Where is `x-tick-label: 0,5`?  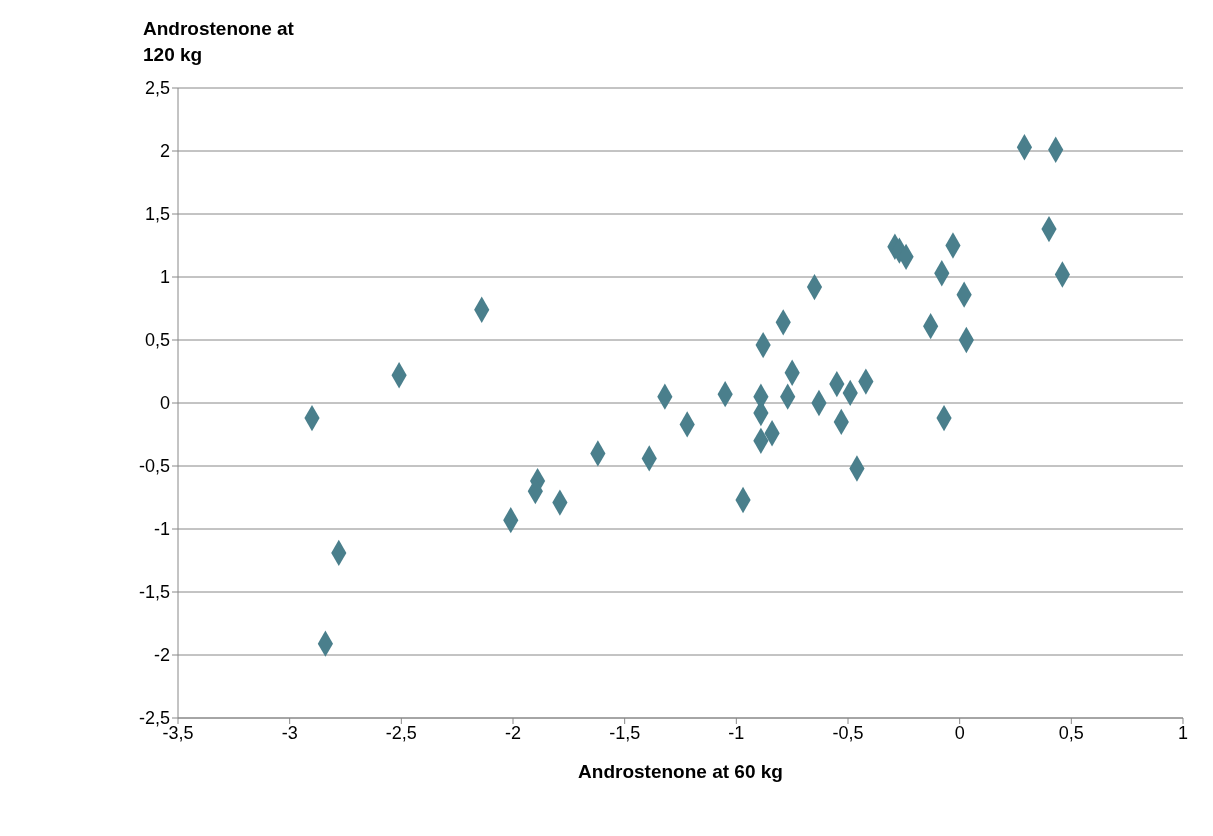
x-tick-label: 0,5 is located at coordinates (1071, 732).